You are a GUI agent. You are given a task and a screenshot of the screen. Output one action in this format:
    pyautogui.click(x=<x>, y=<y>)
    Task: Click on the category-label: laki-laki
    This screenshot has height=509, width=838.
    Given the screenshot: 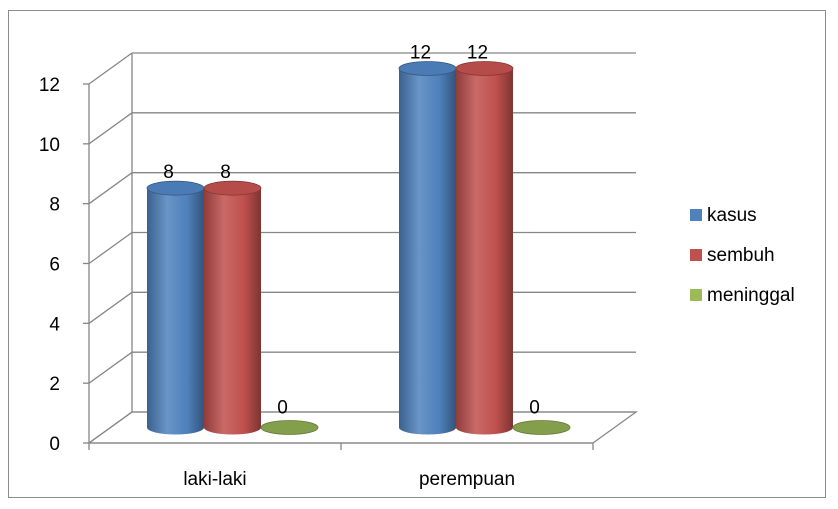 What is the action you would take?
    pyautogui.click(x=214, y=479)
    